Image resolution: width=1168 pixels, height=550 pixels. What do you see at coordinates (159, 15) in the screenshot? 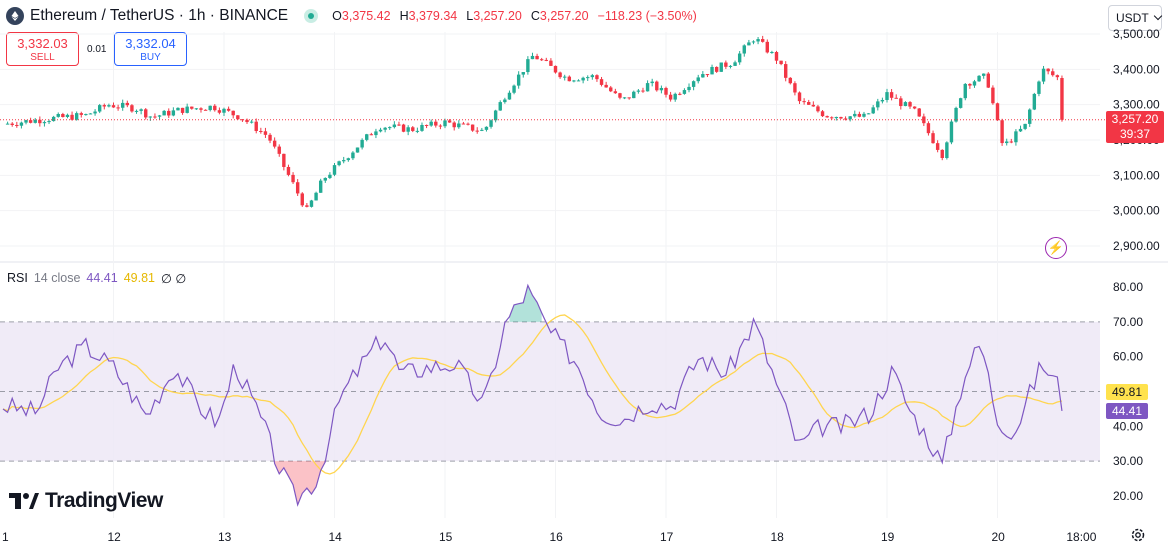
I see `symbol-title: Ethereum / TetherUS · 1h · BINANCE` at bounding box center [159, 15].